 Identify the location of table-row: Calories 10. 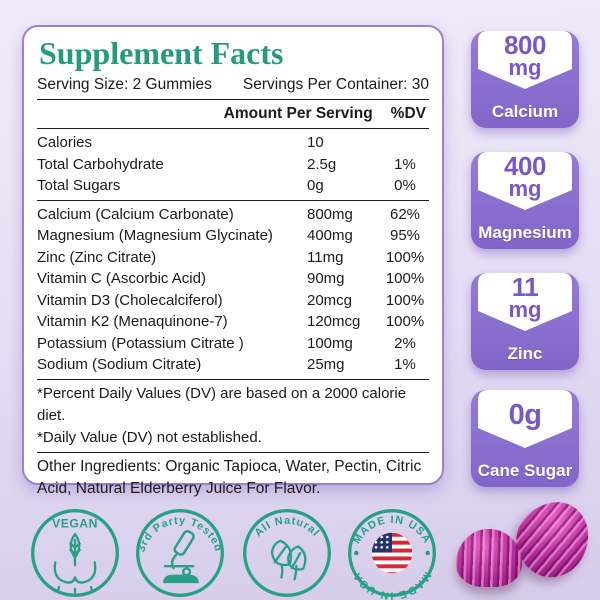
(233, 143).